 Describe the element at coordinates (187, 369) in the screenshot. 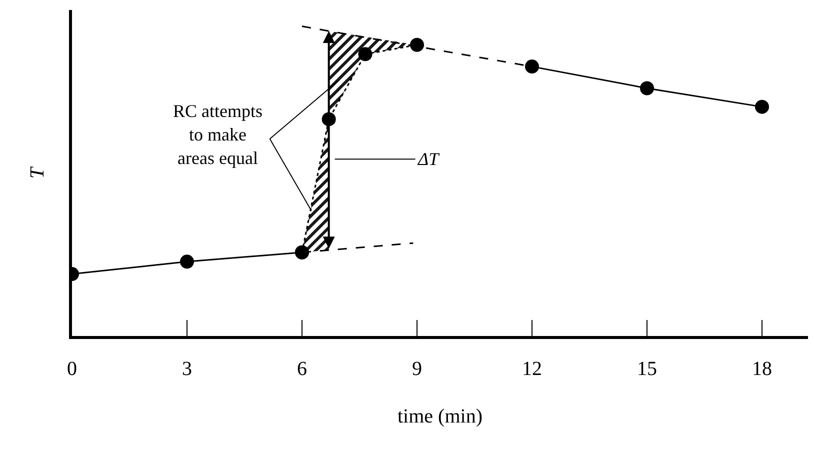

I see `x-tick-label: 3` at that location.